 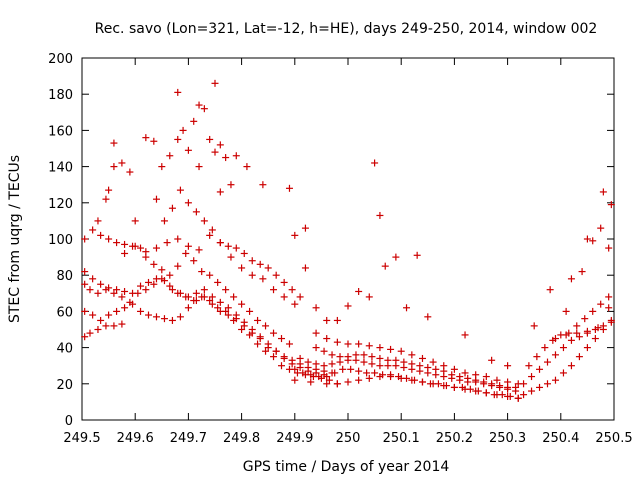 What do you see at coordinates (454, 438) in the screenshot?
I see `x-tick-label: 250.2` at bounding box center [454, 438].